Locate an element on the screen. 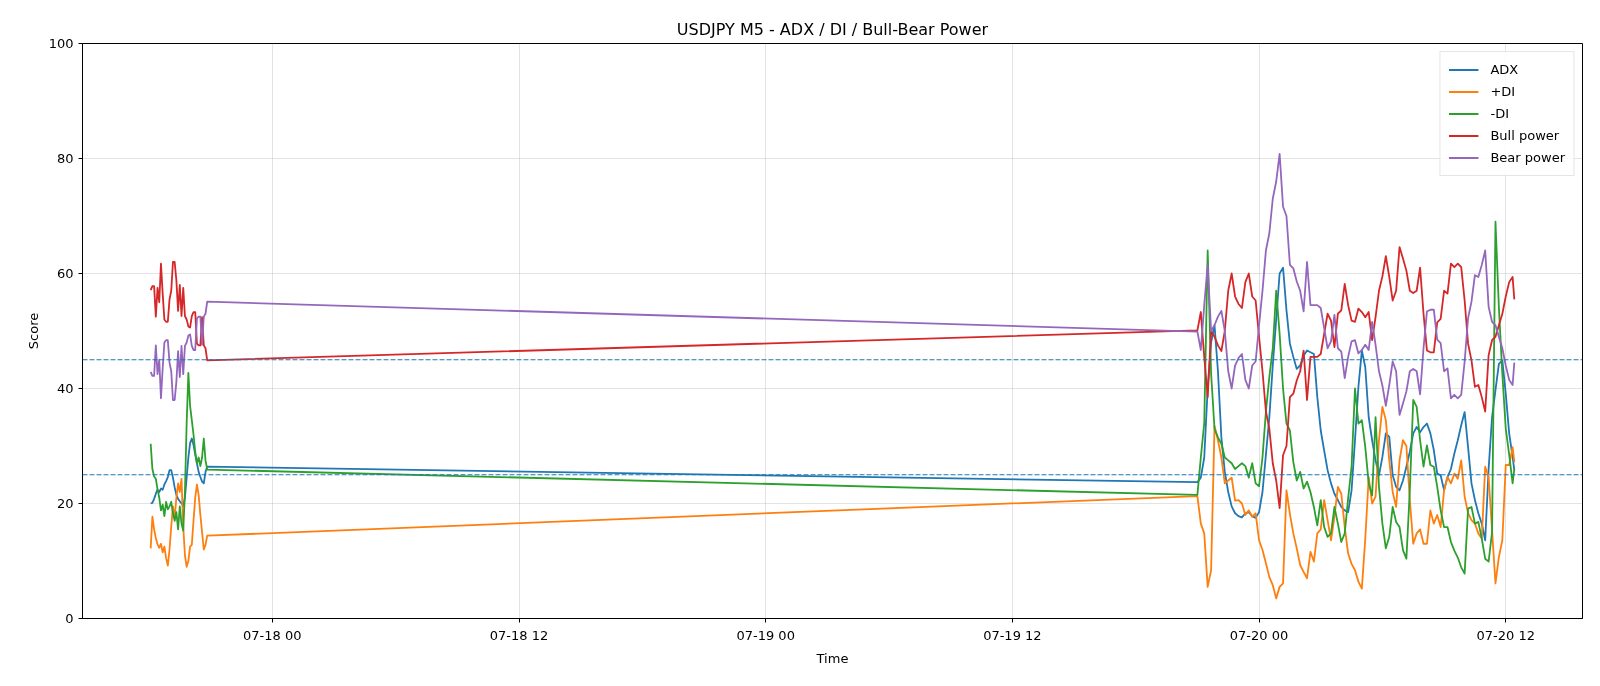 Image resolution: width=1600 pixels, height=686 pixels. x-tick-label: 07-20 00 is located at coordinates (1259, 635).